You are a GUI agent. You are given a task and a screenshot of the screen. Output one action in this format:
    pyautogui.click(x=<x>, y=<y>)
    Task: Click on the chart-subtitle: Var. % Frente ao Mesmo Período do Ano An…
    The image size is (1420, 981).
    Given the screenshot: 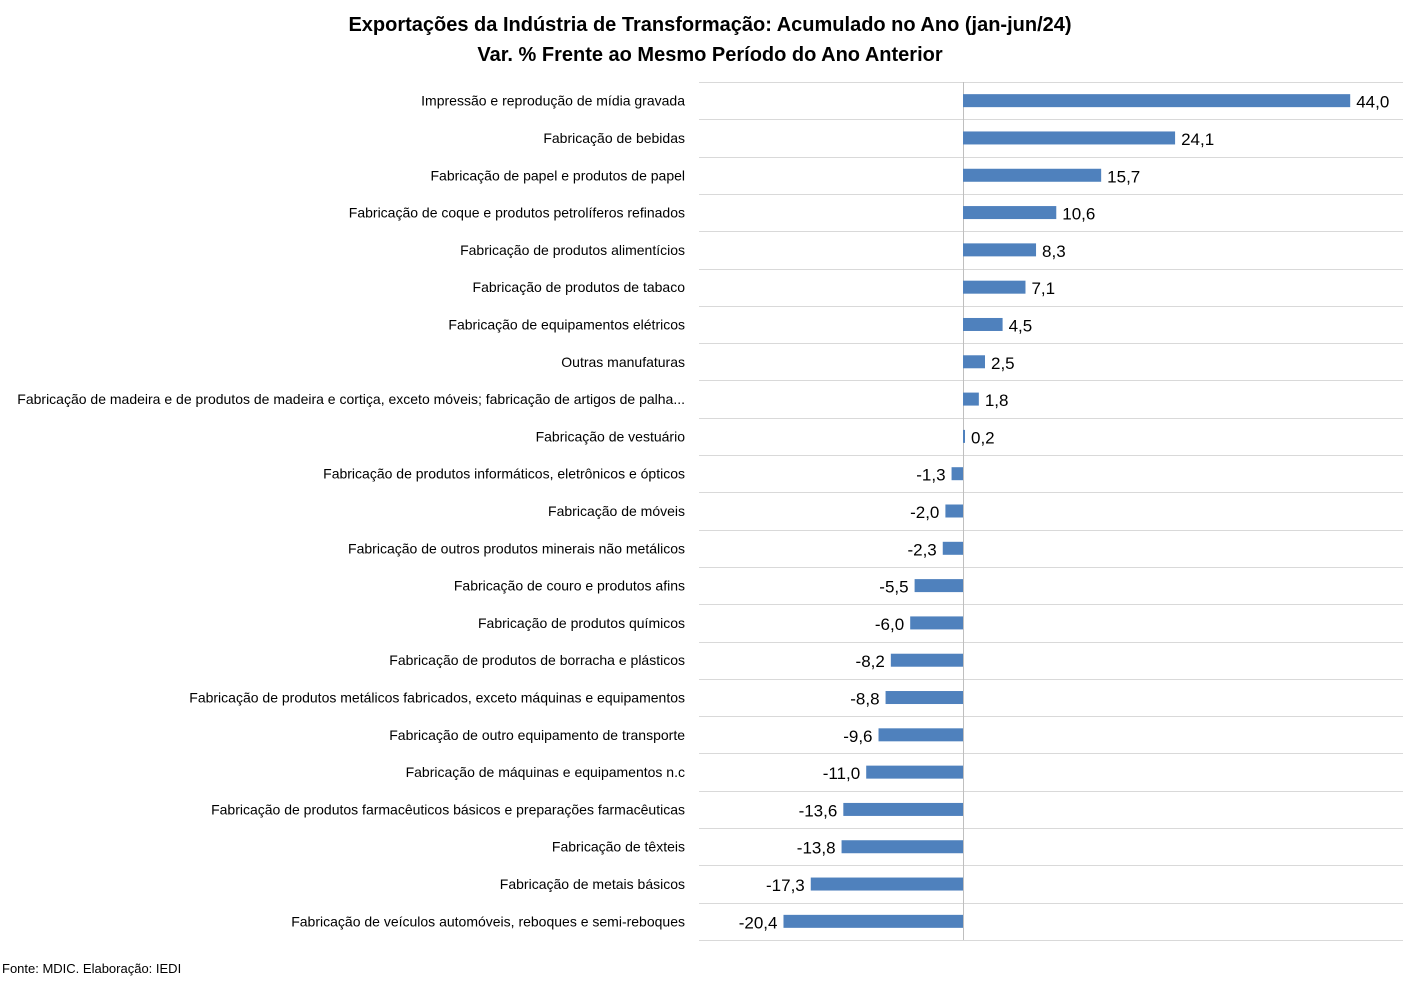 What is the action you would take?
    pyautogui.click(x=710, y=55)
    